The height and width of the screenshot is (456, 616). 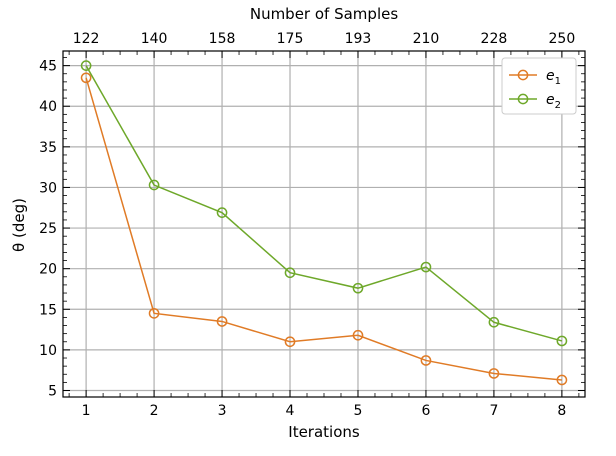 What do you see at coordinates (523, 99) in the screenshot?
I see `legend-marker-e2` at bounding box center [523, 99].